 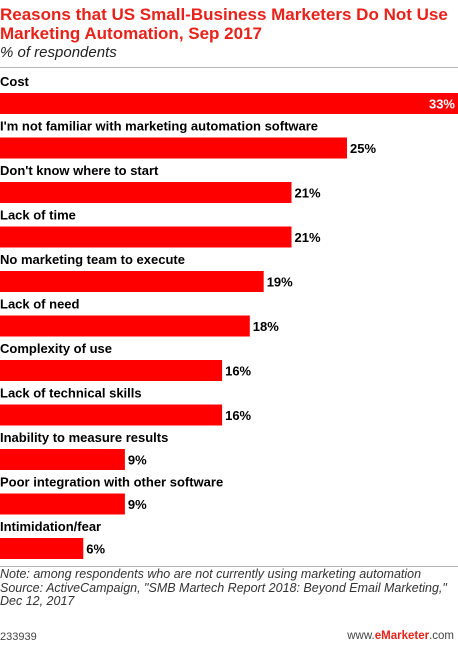 What do you see at coordinates (50, 526) in the screenshot?
I see `category-label: Intimidation/fear` at bounding box center [50, 526].